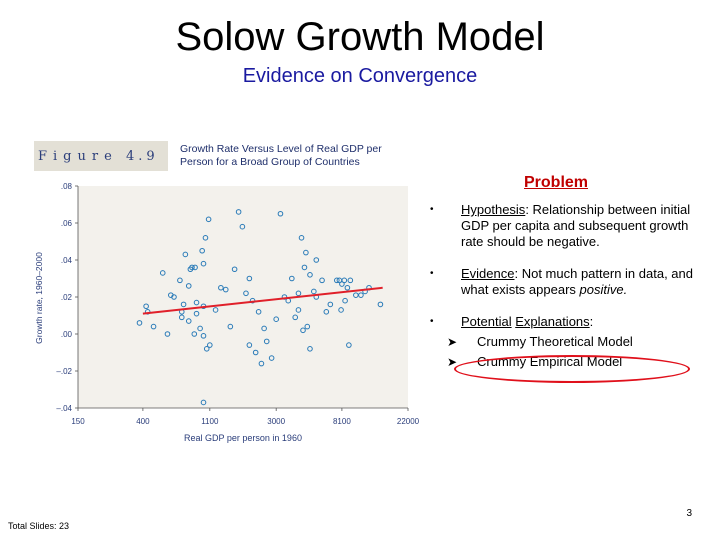 This screenshot has width=720, height=540. Describe the element at coordinates (555, 341) in the screenshot. I see `sub-item-text: Crummy Theoretical Model` at that location.